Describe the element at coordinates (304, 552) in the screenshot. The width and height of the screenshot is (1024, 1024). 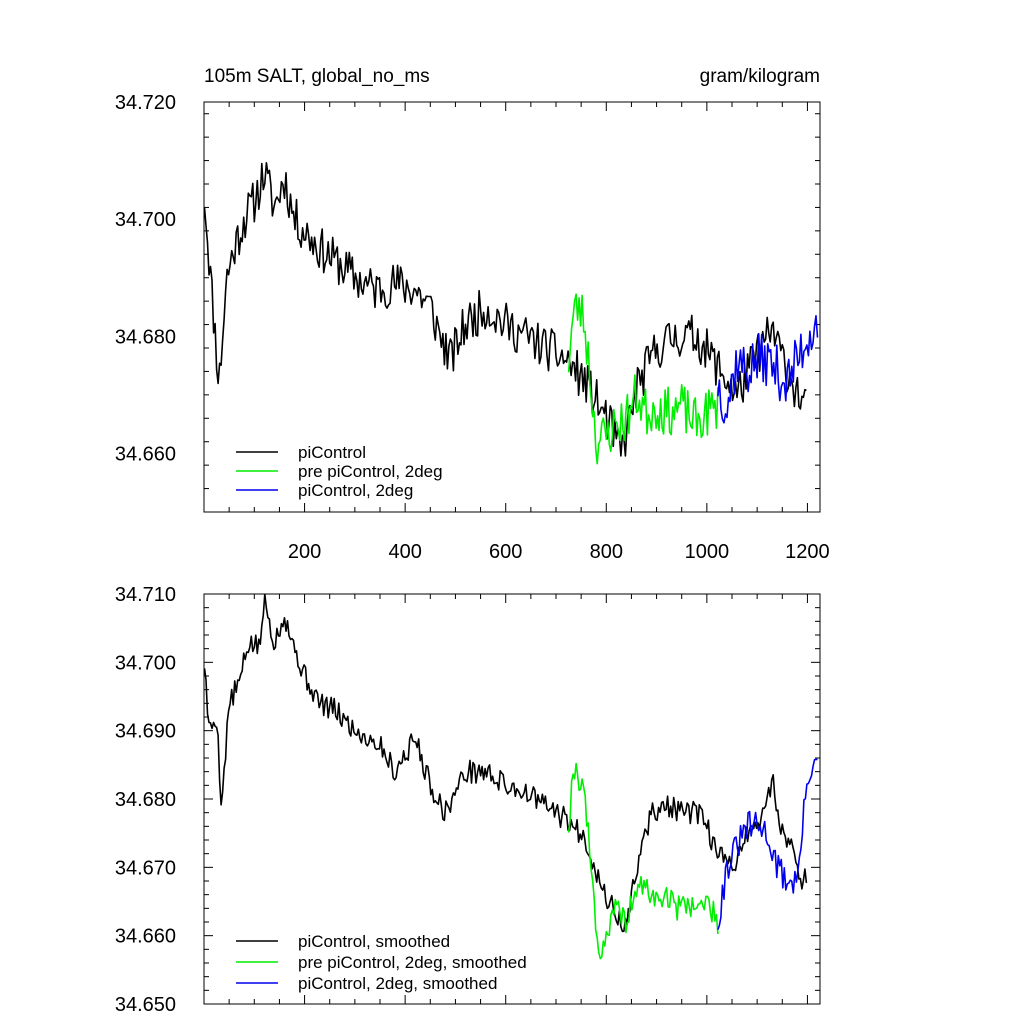
I see `x-tick-label: 200` at that location.